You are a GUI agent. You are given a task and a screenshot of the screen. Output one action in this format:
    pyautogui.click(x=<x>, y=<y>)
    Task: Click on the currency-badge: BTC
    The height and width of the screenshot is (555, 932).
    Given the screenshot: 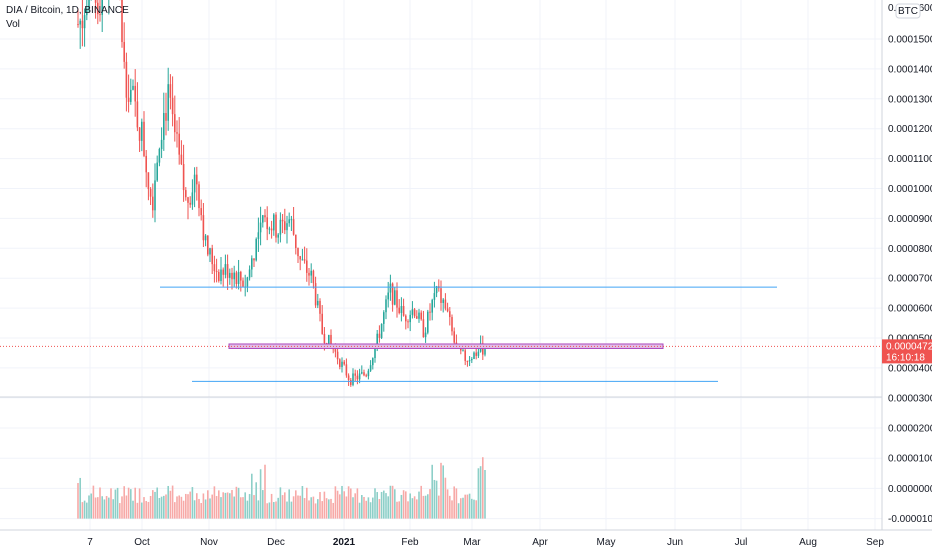 What is the action you would take?
    pyautogui.click(x=908, y=11)
    